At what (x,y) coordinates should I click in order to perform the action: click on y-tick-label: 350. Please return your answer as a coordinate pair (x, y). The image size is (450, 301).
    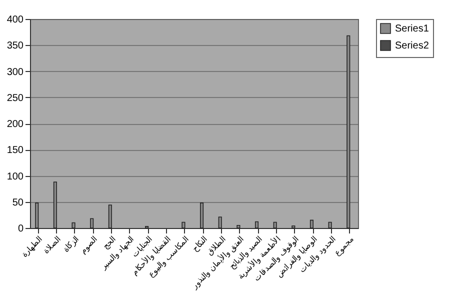
    Looking at the image, I should click on (15, 46).